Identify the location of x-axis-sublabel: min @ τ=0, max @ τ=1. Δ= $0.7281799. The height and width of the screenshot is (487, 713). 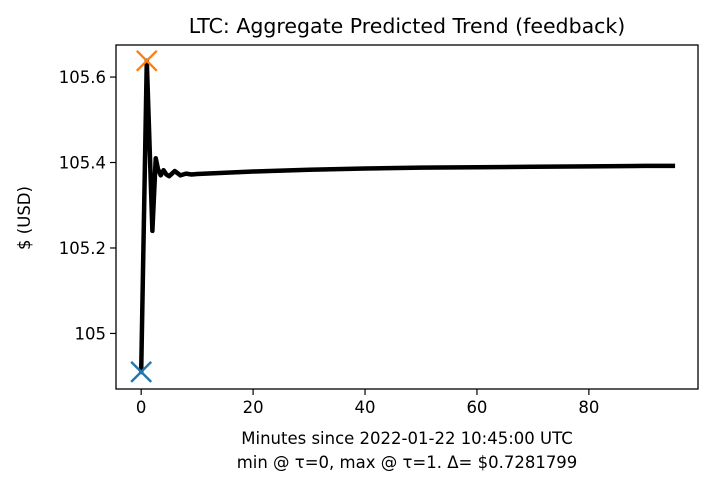
(407, 462).